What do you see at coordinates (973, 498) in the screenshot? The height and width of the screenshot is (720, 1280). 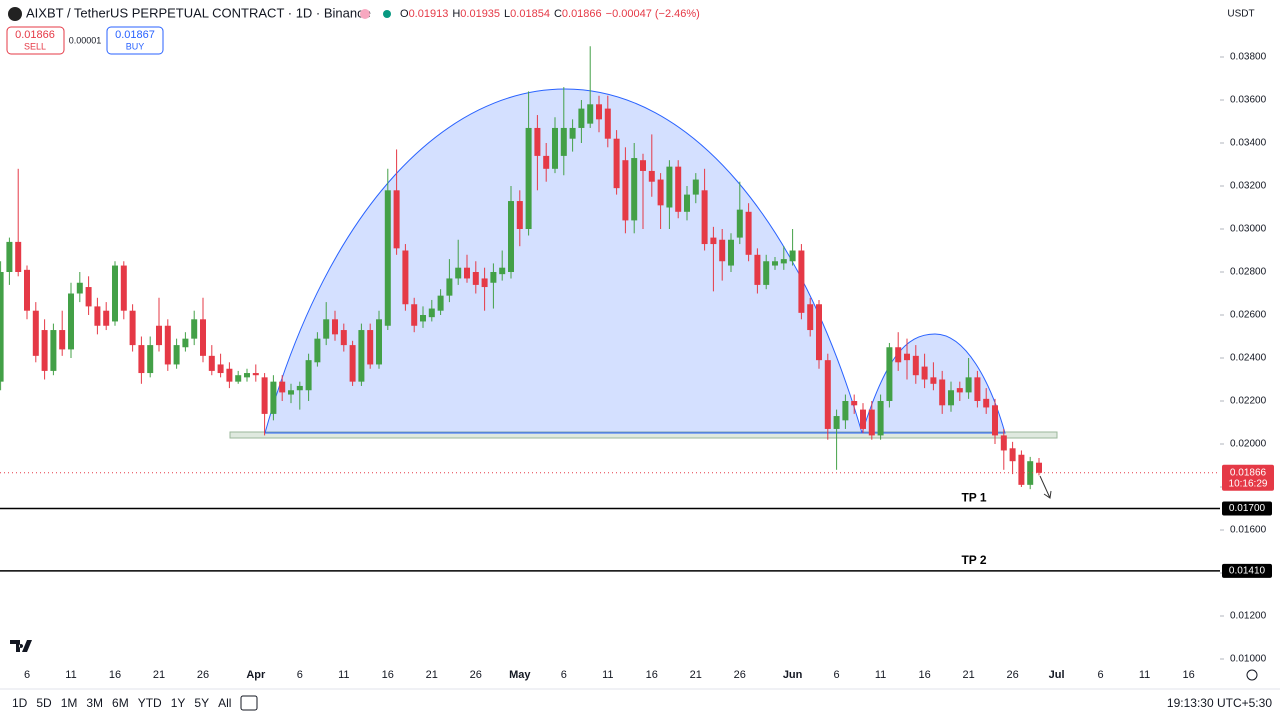 I see `target-name: TP 1` at bounding box center [973, 498].